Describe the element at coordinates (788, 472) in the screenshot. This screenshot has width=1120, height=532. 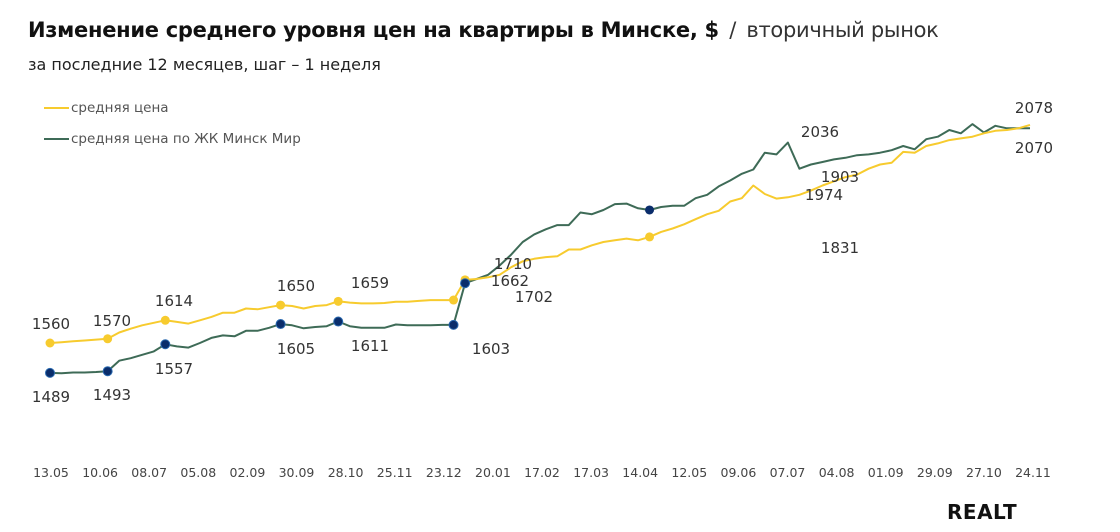
I see `x-tick-label: 07.07` at that location.